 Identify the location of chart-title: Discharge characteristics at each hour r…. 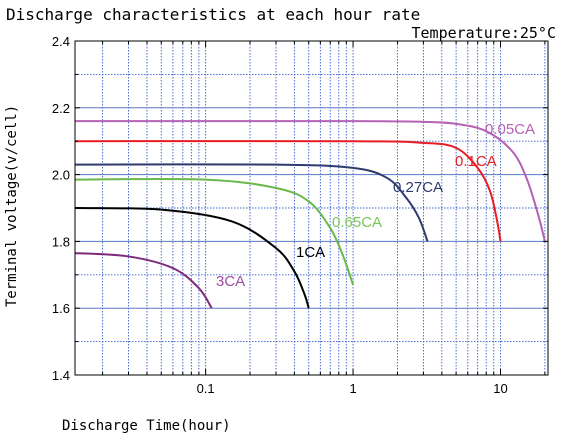
(213, 14).